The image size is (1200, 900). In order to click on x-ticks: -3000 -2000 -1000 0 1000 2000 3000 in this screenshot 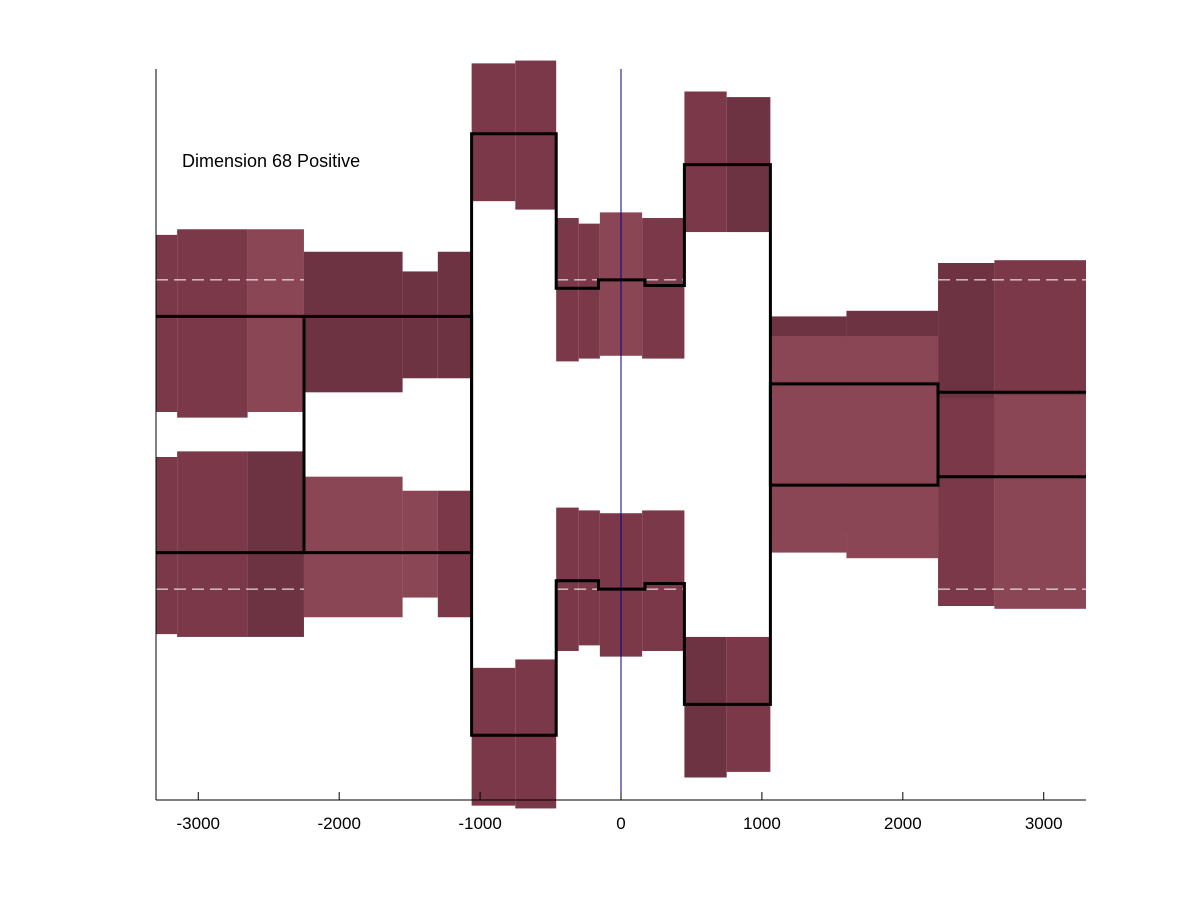, I will do `click(620, 812)`.